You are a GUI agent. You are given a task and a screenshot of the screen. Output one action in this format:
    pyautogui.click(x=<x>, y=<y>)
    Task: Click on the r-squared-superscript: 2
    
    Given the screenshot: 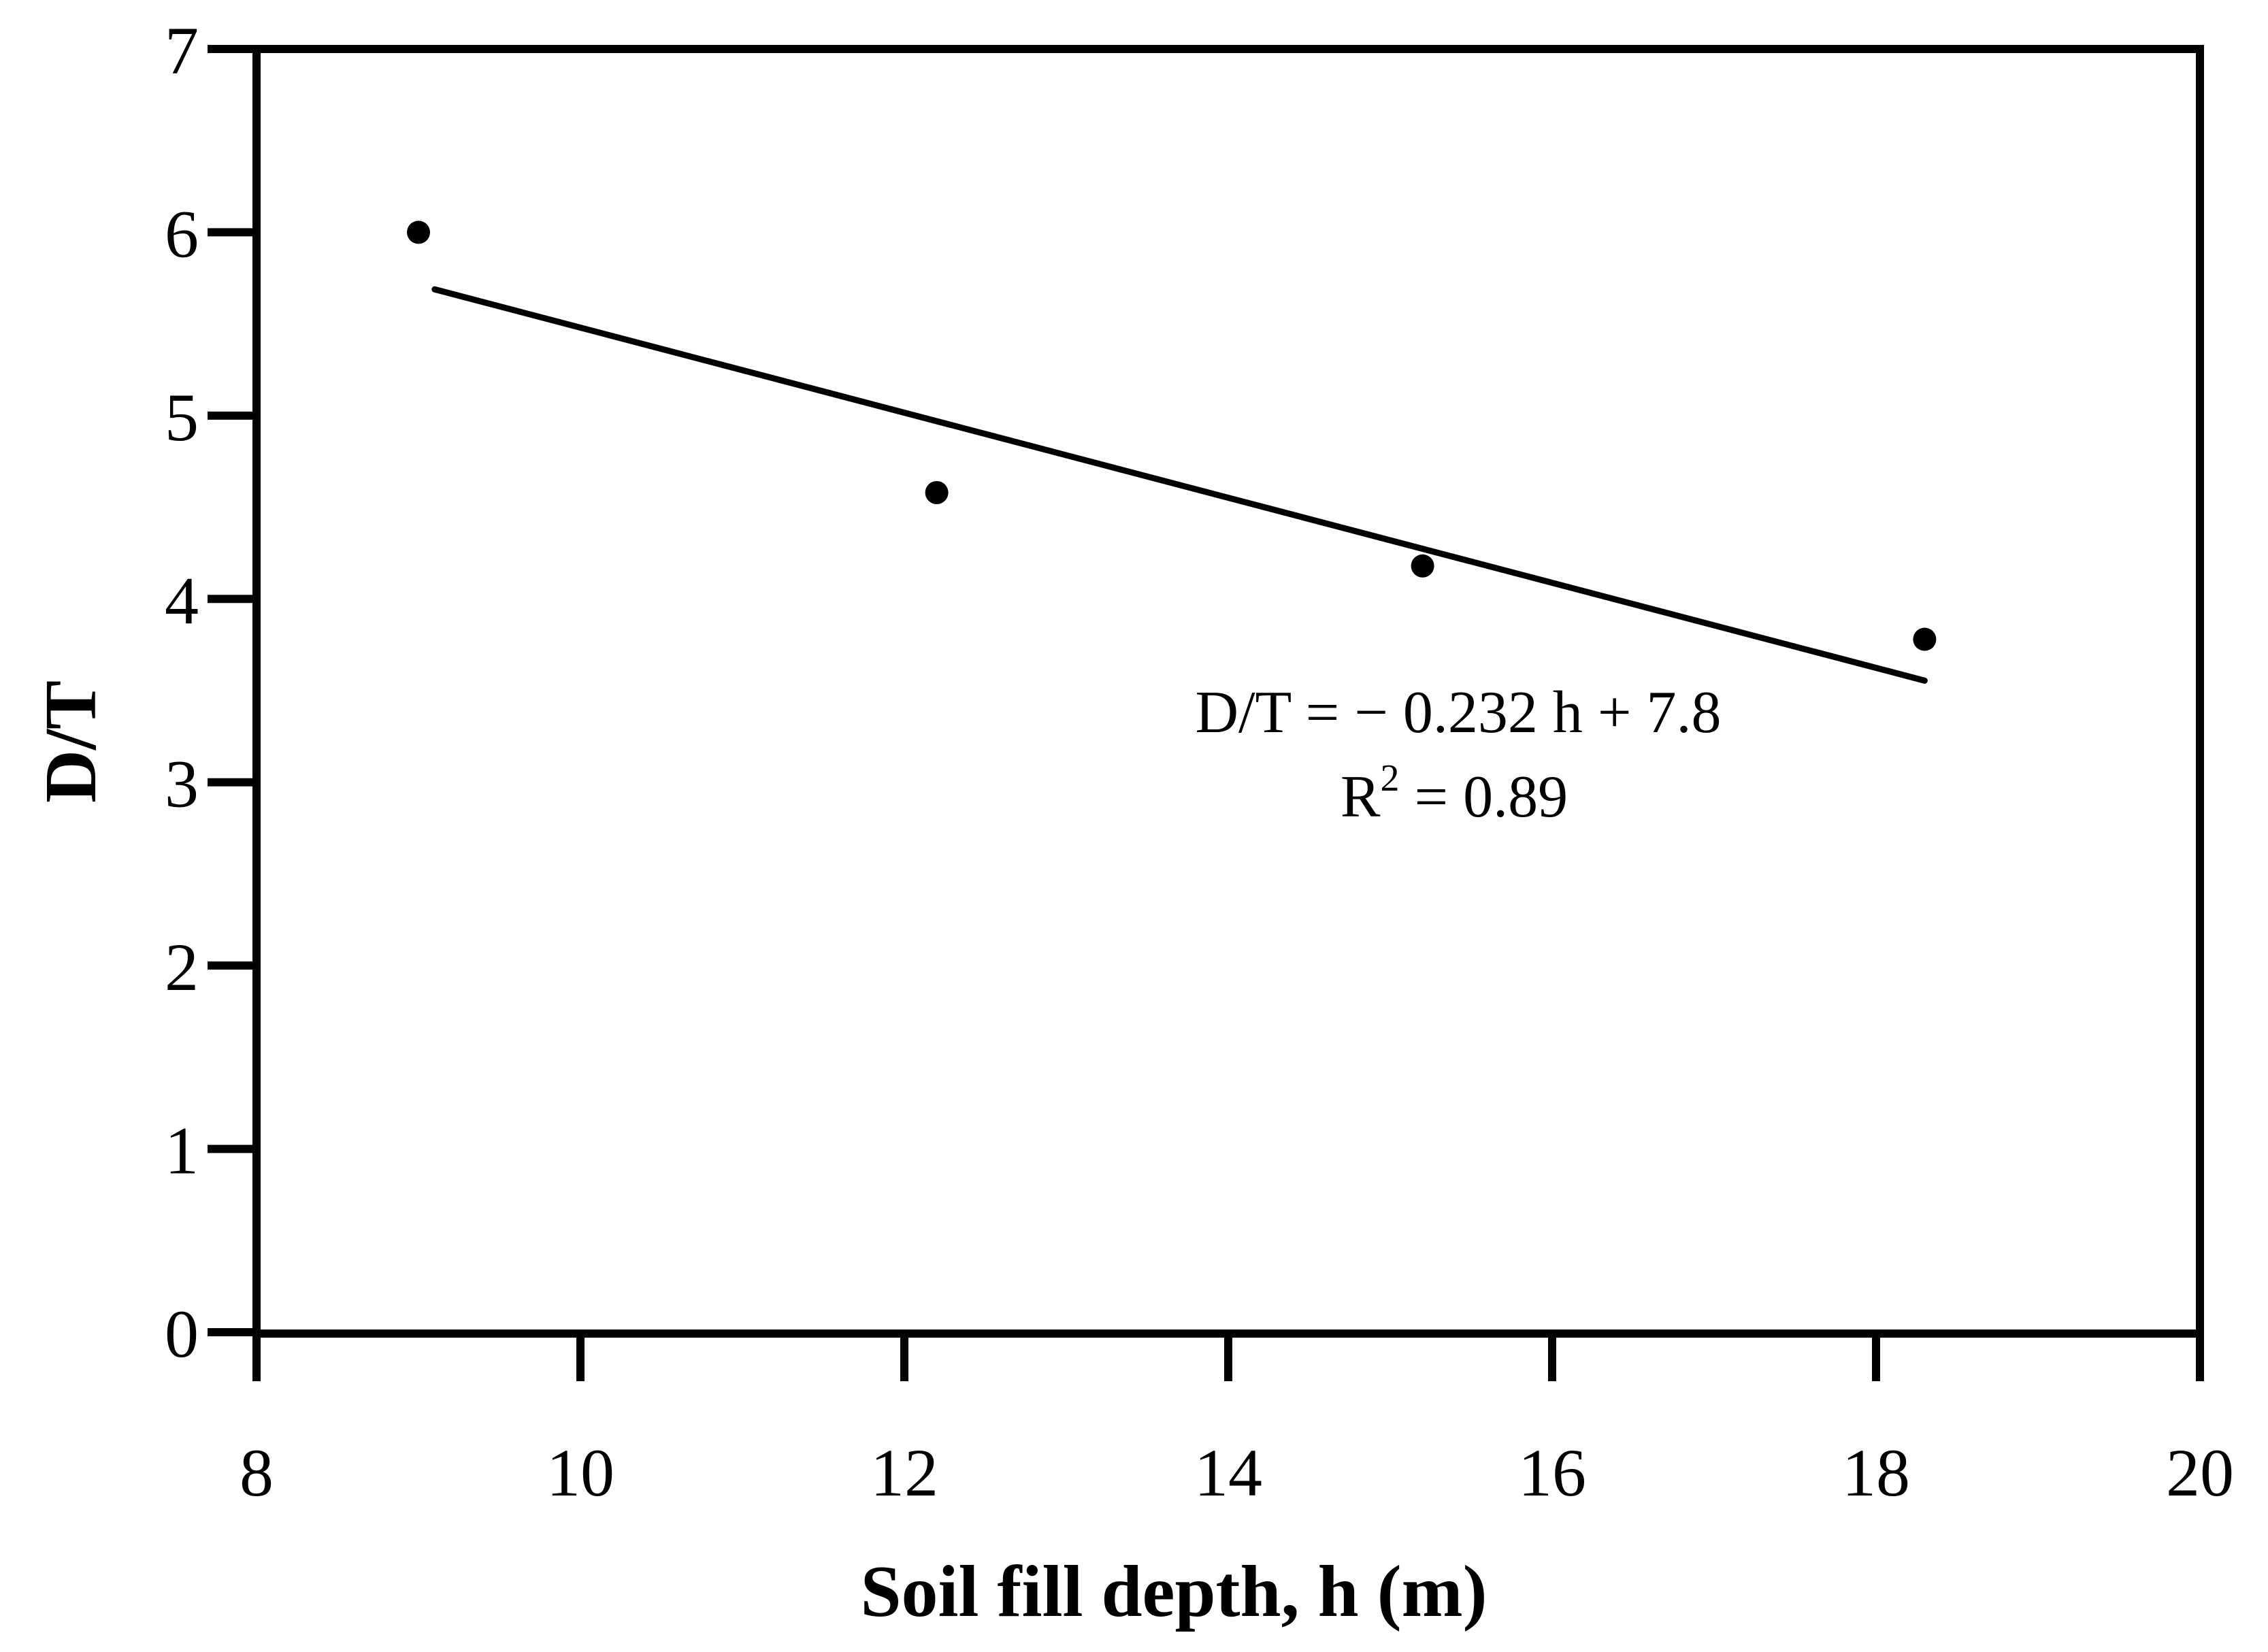 What is the action you would take?
    pyautogui.click(x=1390, y=778)
    